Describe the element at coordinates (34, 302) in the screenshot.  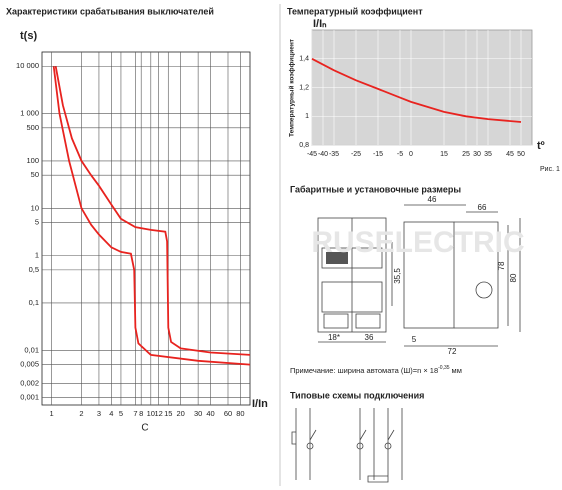
I see `y-tick-label: 0,1` at that location.